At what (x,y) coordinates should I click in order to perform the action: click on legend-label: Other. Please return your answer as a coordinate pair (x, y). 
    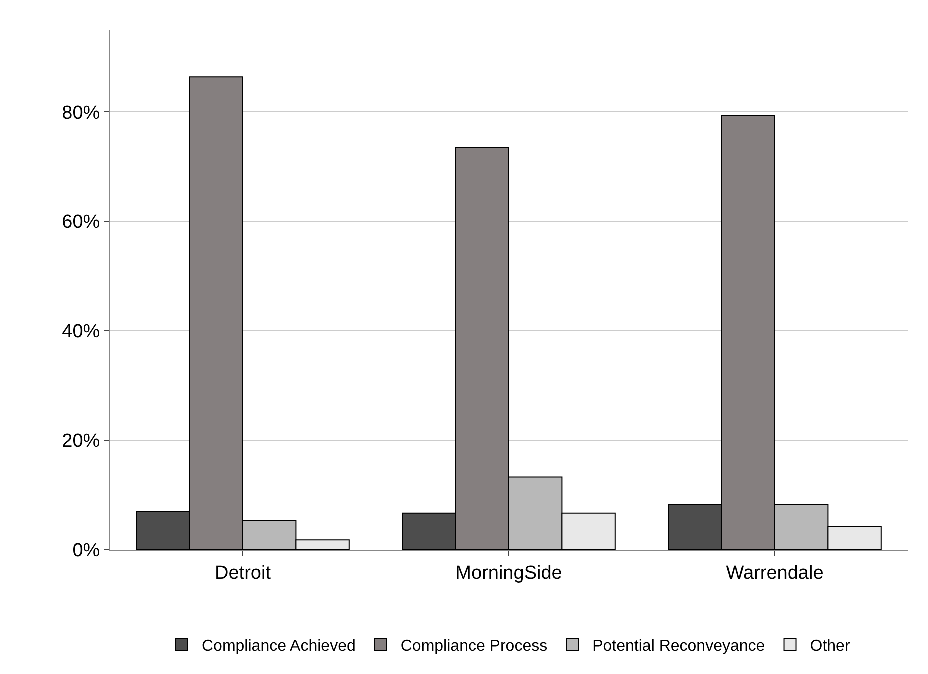
    Looking at the image, I should click on (830, 647).